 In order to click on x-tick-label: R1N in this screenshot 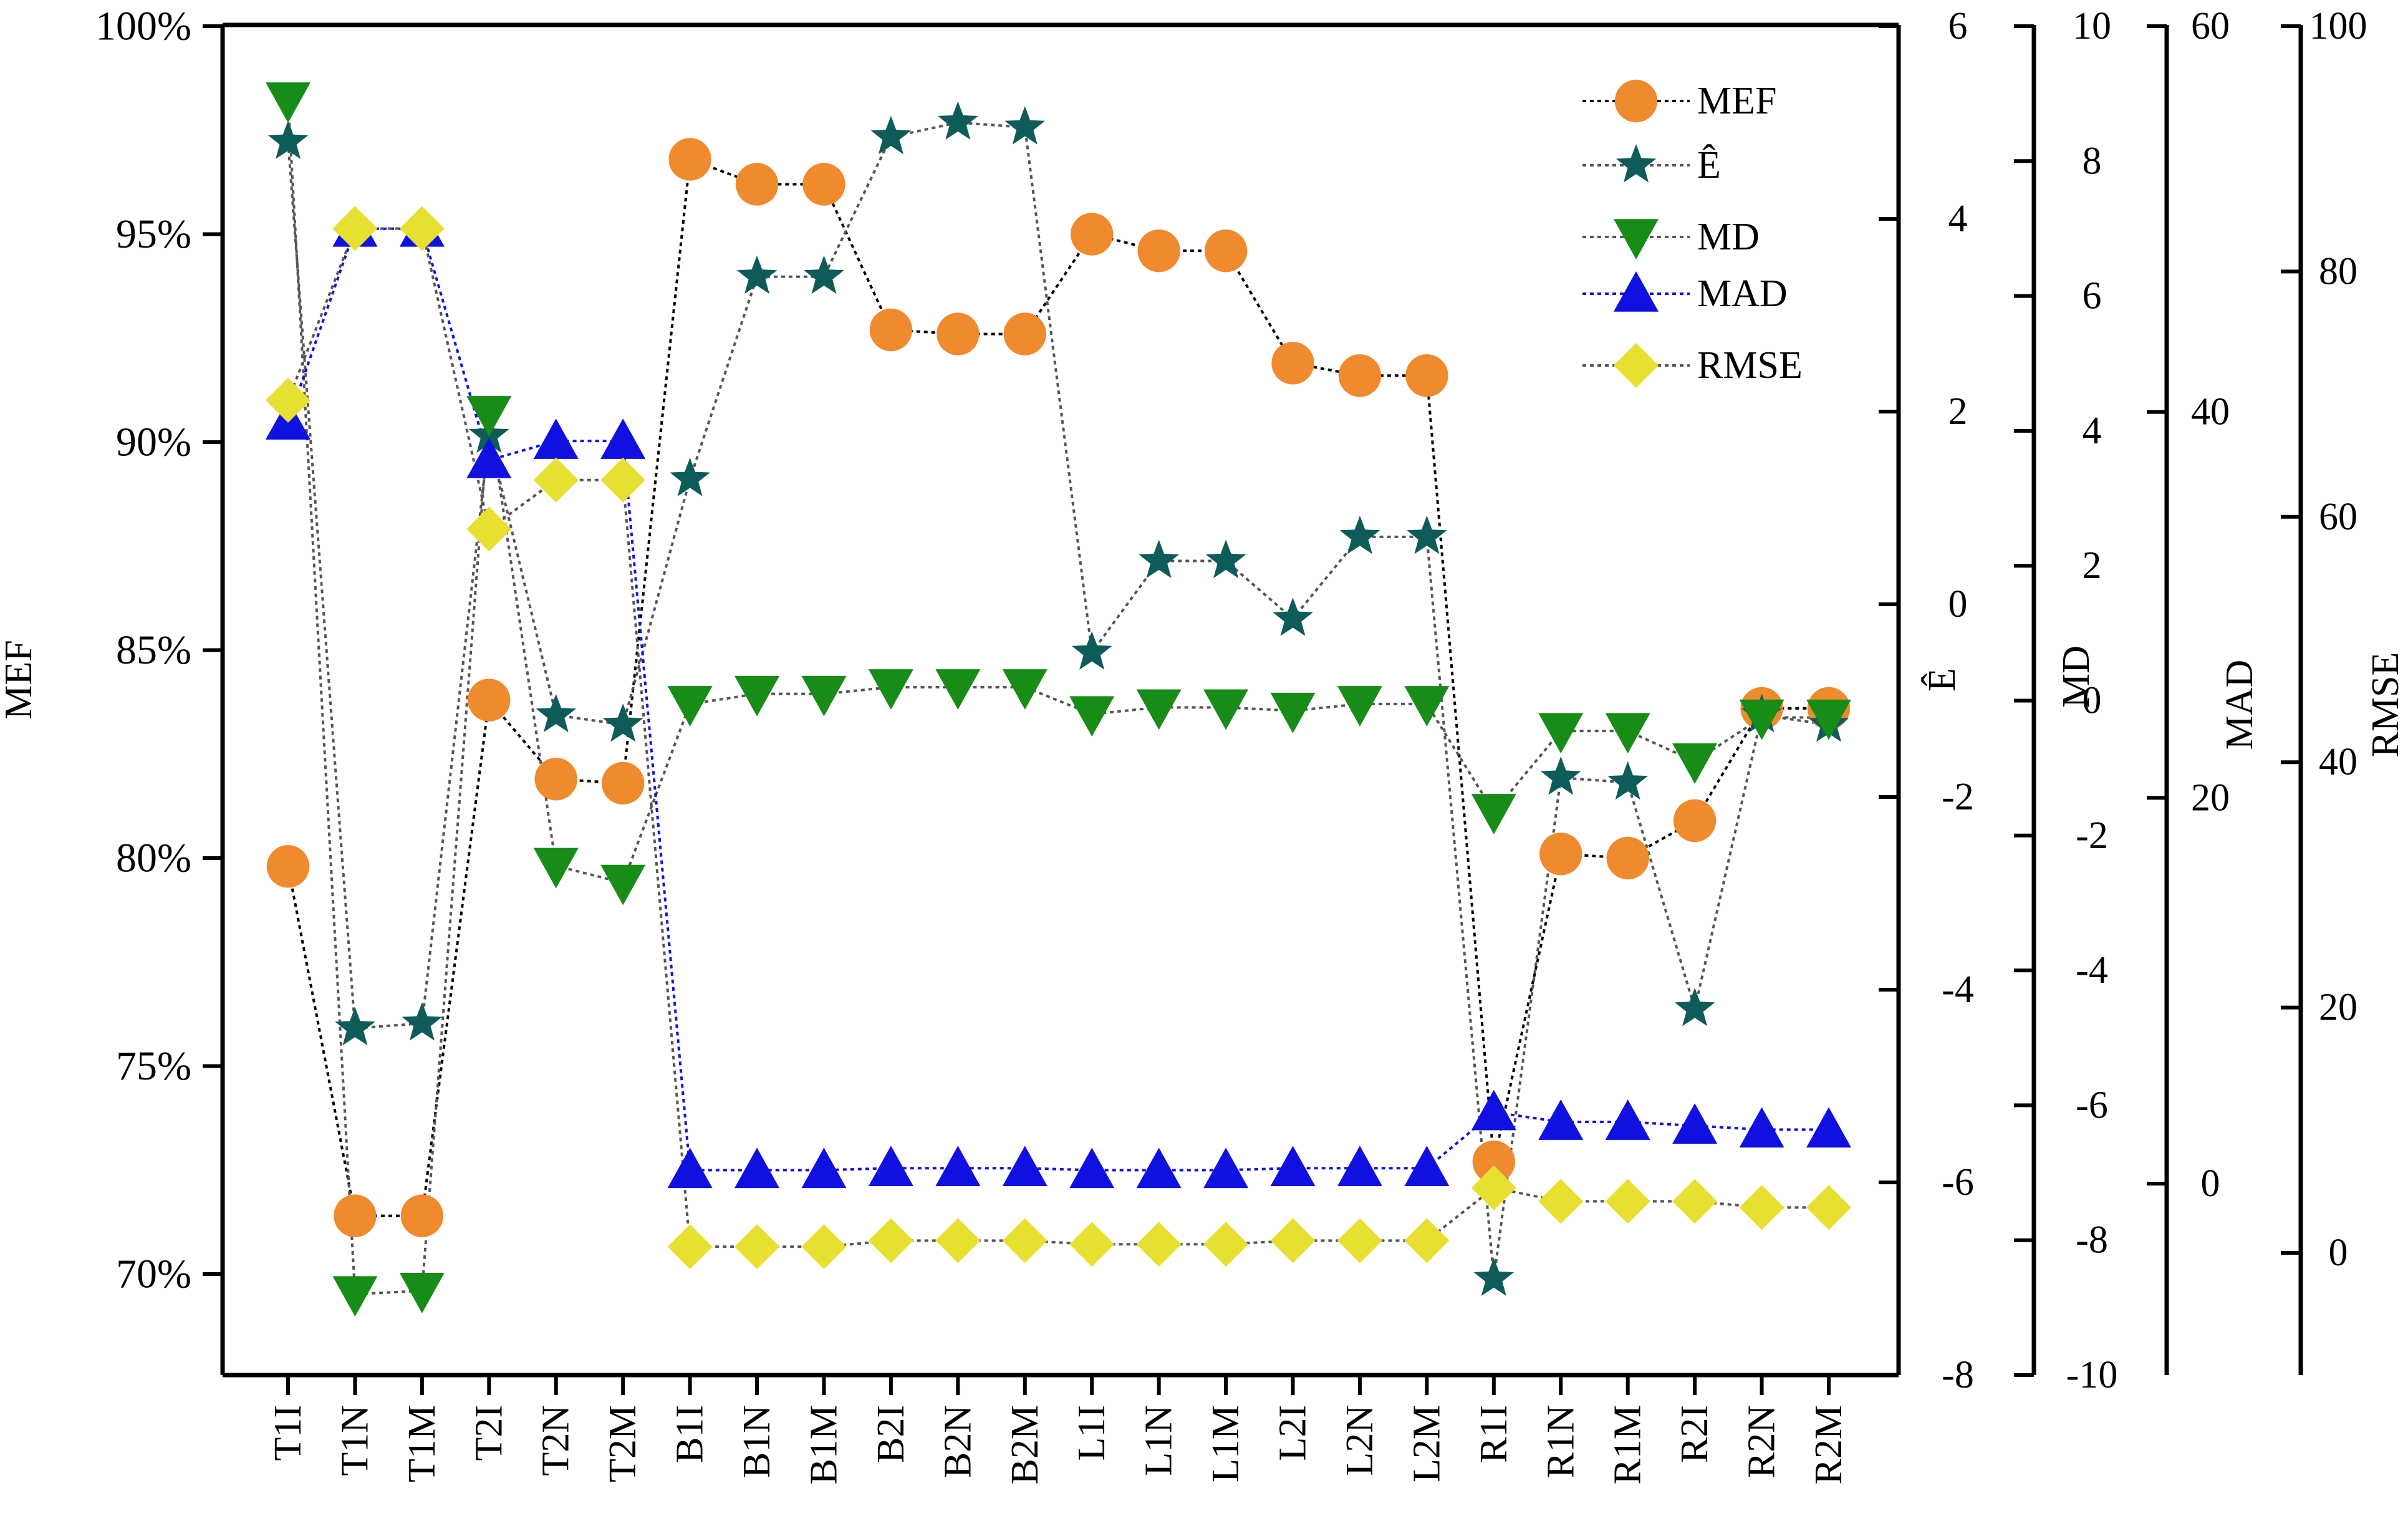, I will do `click(1560, 1441)`.